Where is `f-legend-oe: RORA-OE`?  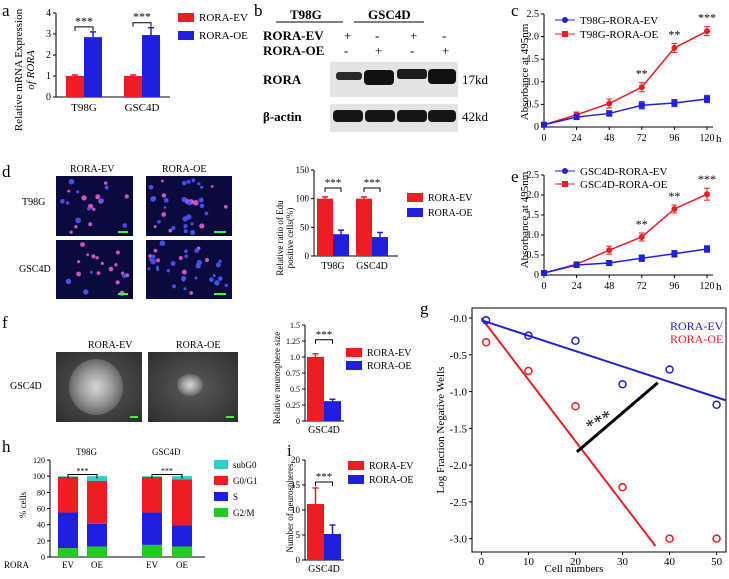 f-legend-oe: RORA-OE is located at coordinates (389, 366).